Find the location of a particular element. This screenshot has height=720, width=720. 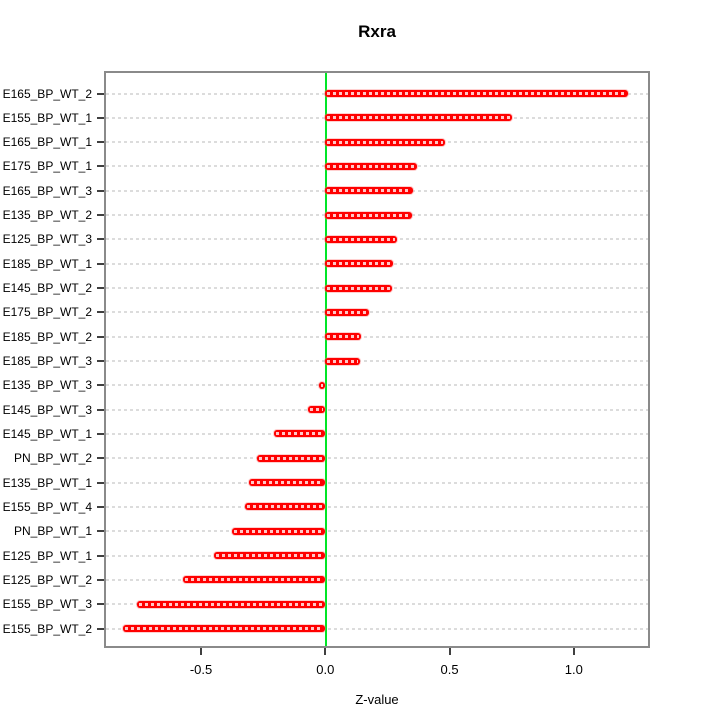

y-axis-label-e135_bp_wt_3: E135_BP_WT_3 is located at coordinates (47, 385).